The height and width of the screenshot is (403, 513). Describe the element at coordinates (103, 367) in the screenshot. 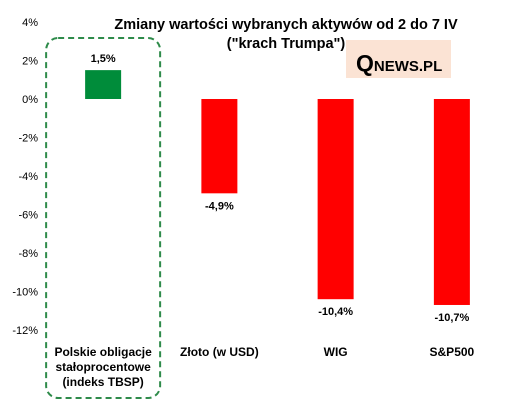

I see `category-label: stałoprocentowe` at that location.